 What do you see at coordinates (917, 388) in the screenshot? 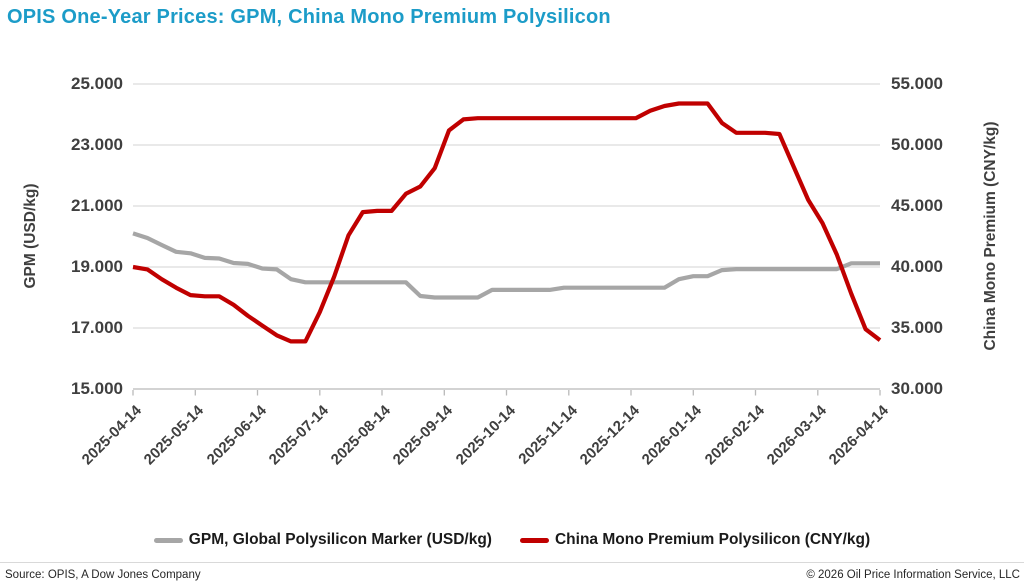
I see `right-axis-tick-label: 30.000` at bounding box center [917, 388].